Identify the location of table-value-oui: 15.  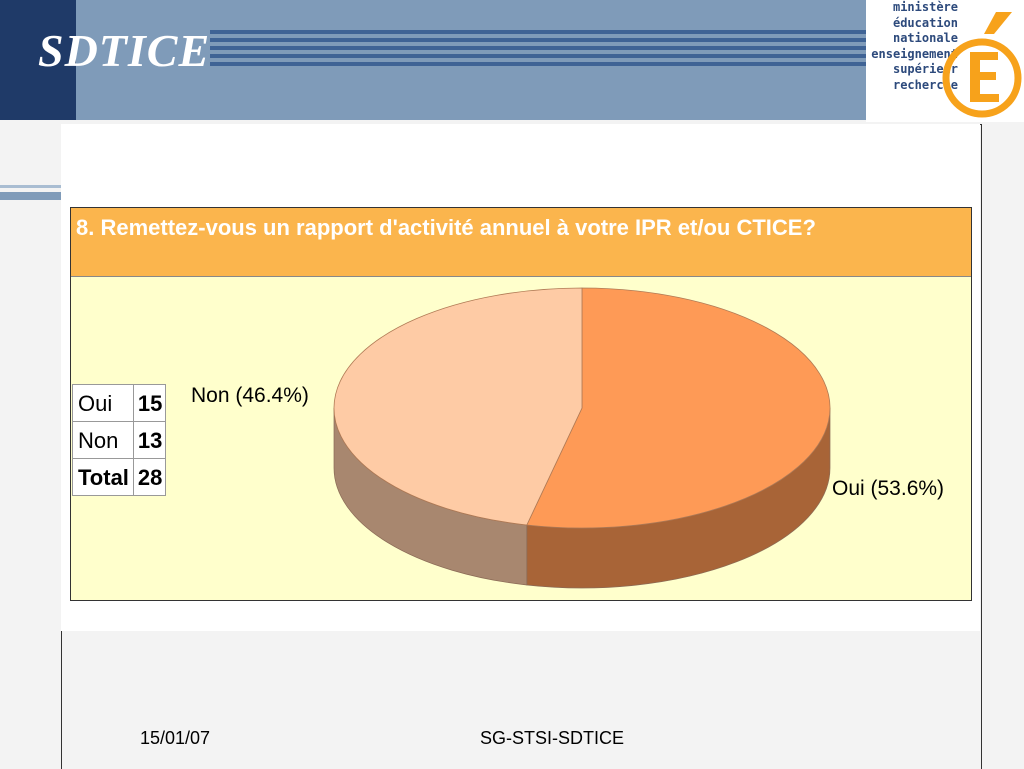
(149, 403).